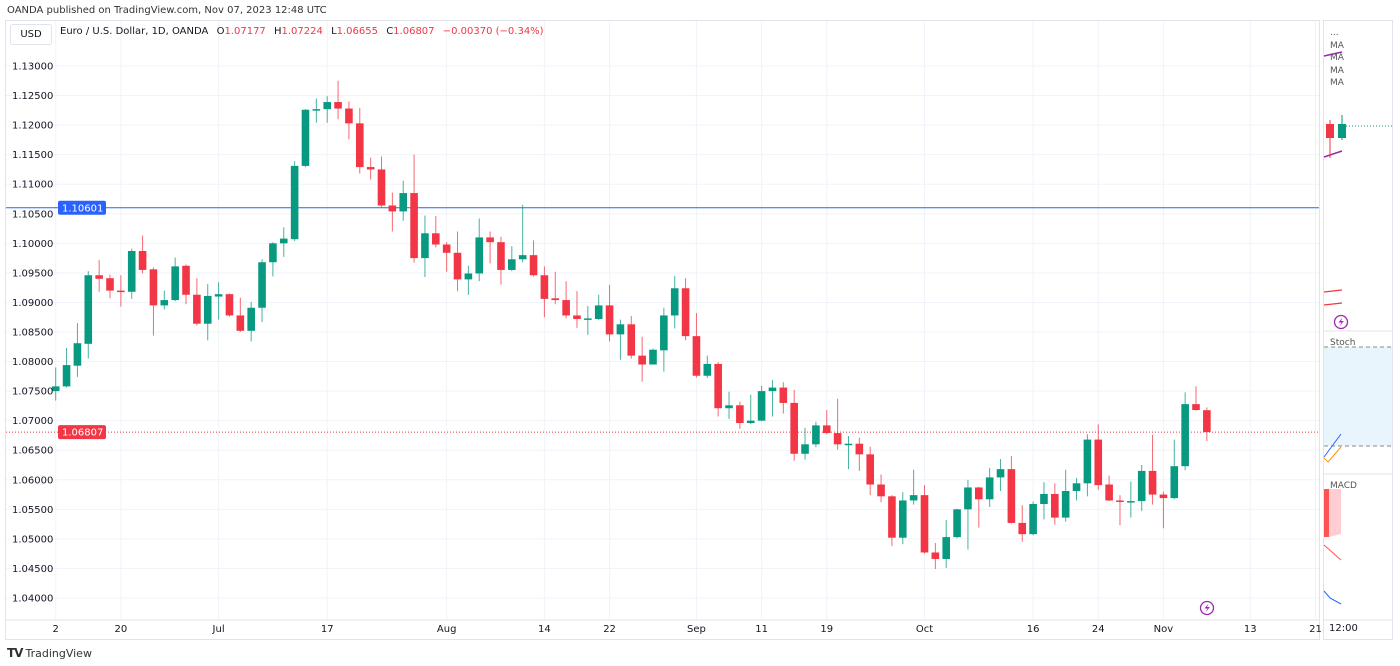 The width and height of the screenshot is (1400, 666). Describe the element at coordinates (1358, 330) in the screenshot. I see `right-side-pane` at that location.